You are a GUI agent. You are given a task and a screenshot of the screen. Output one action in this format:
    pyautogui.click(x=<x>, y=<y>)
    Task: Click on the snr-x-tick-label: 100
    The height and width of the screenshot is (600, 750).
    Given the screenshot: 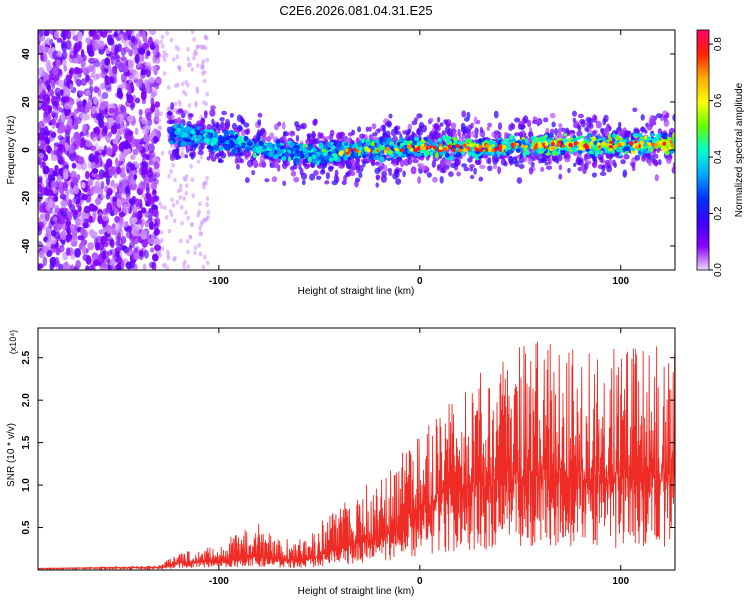 What is the action you would take?
    pyautogui.click(x=620, y=581)
    